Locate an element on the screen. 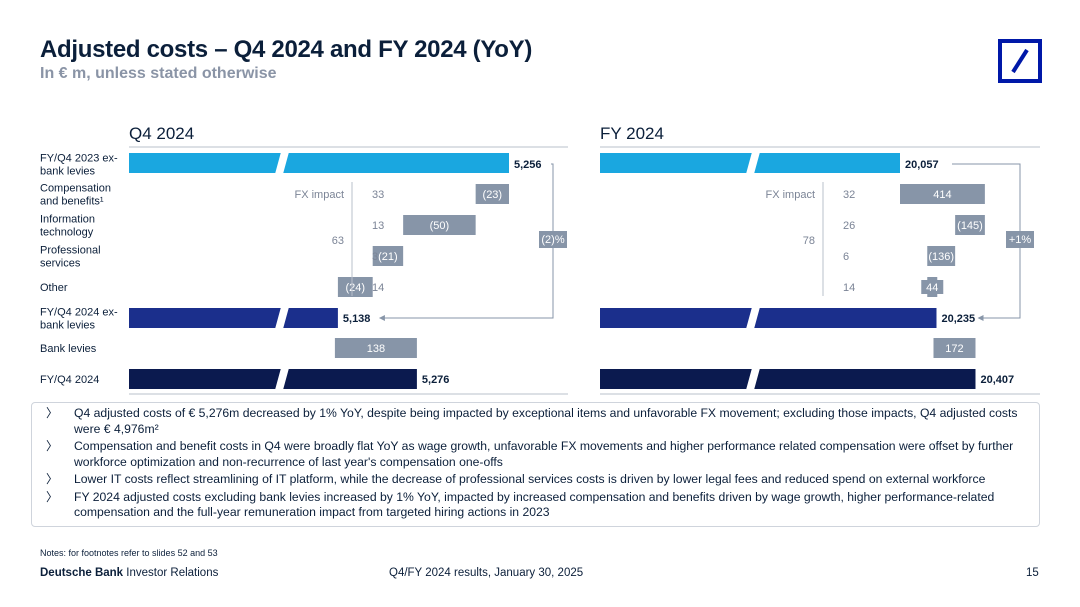 The width and height of the screenshot is (1080, 607). value-label-step: (50) is located at coordinates (440, 226).